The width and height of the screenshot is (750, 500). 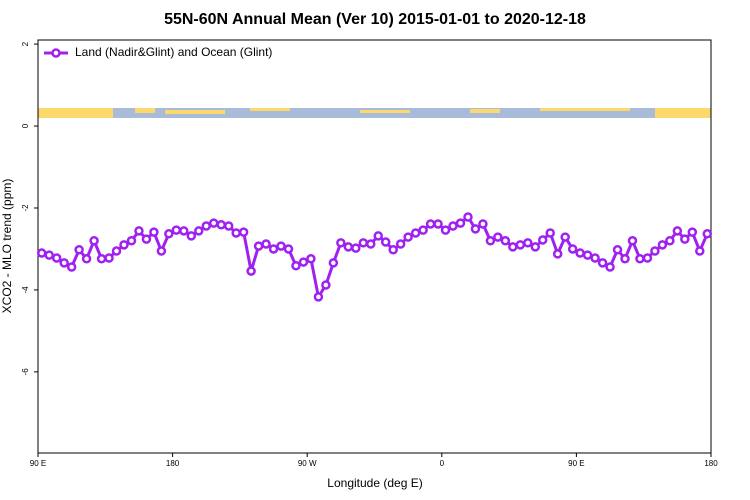 What do you see at coordinates (307, 463) in the screenshot?
I see `x-tick-label: 90 W` at bounding box center [307, 463].